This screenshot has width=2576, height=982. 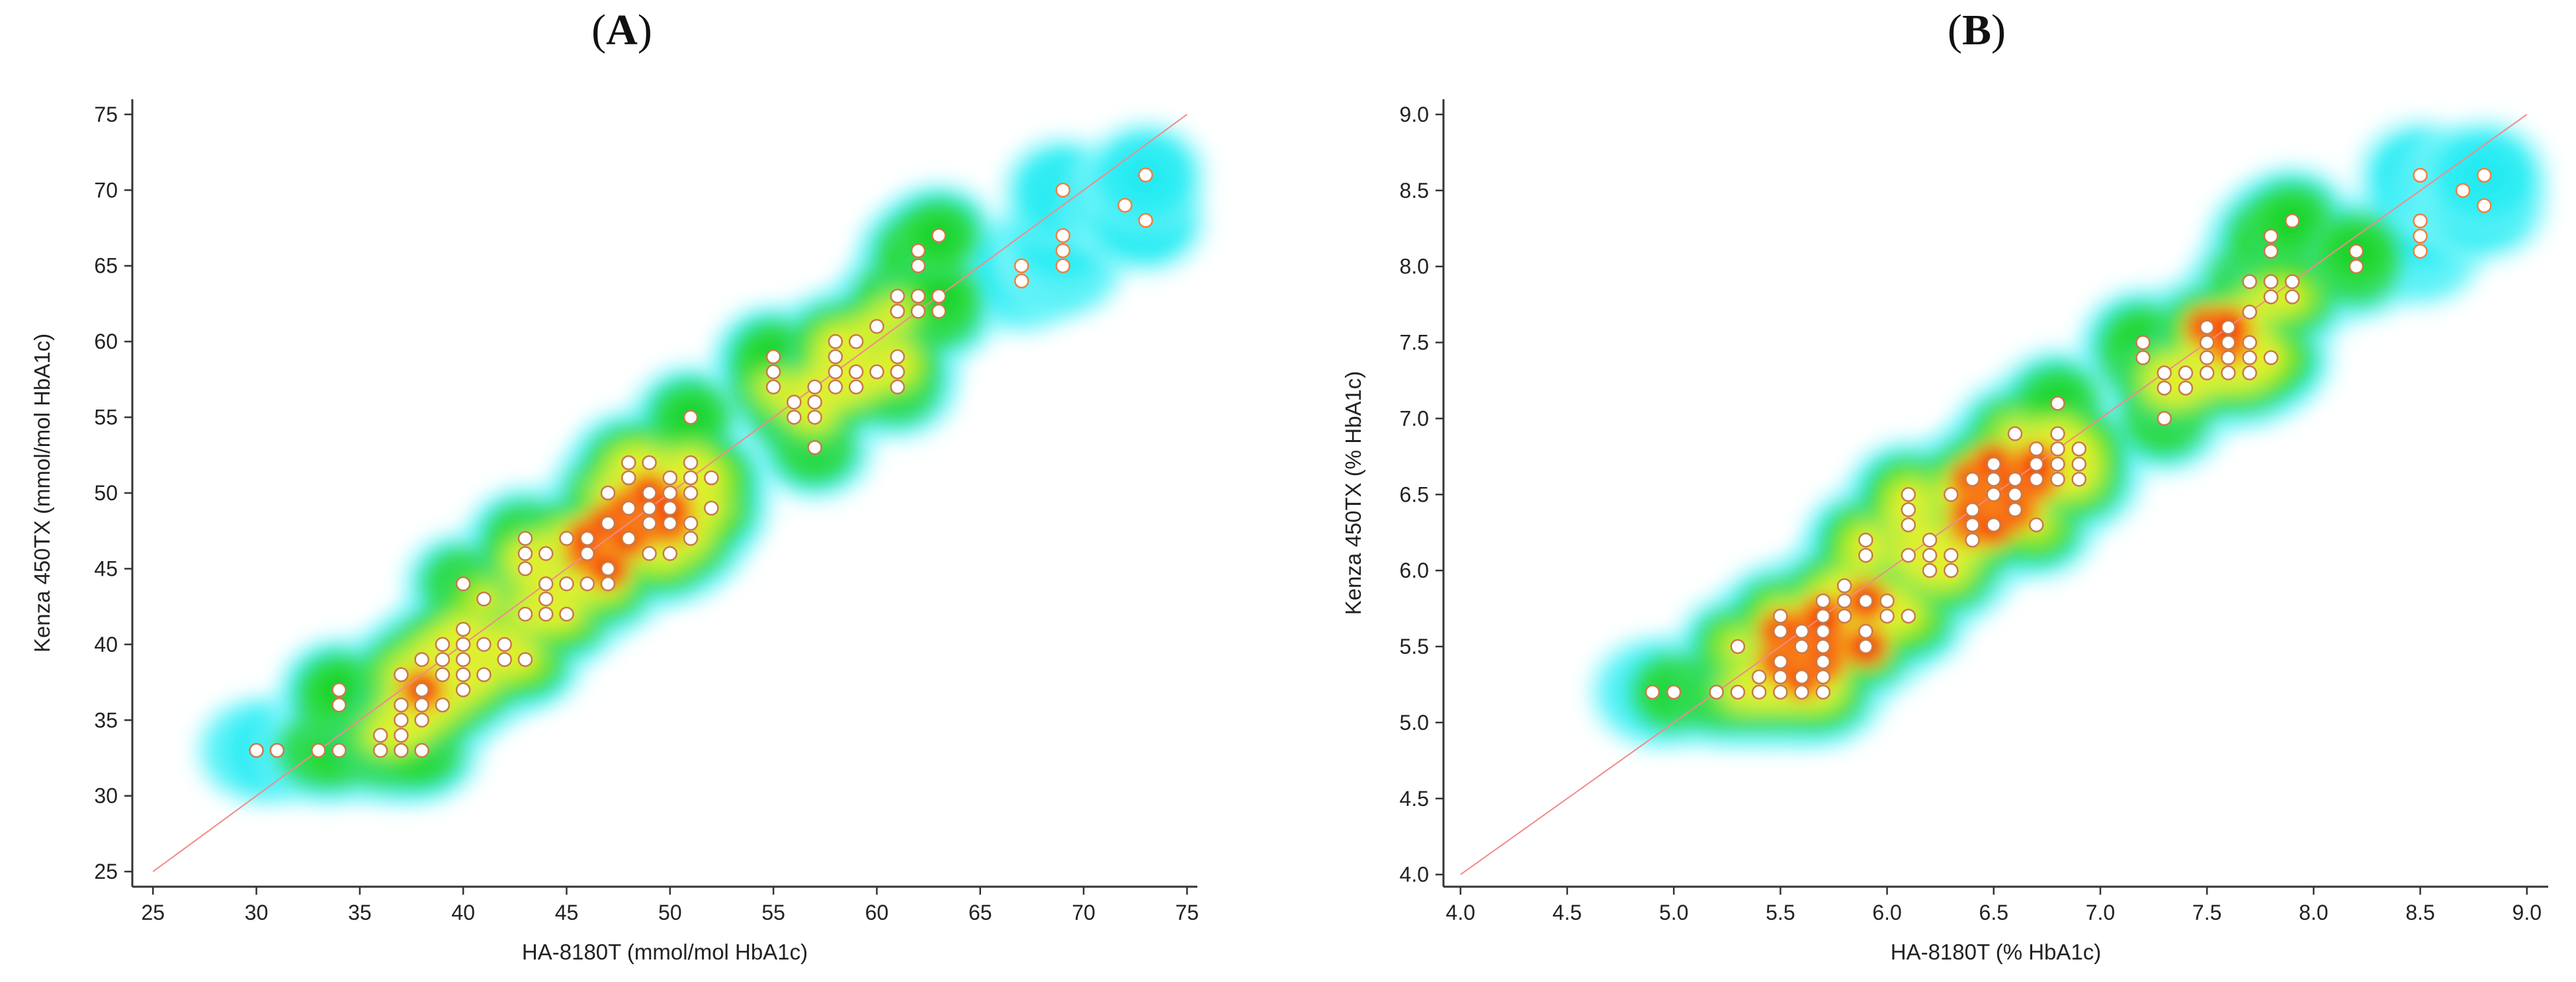 What do you see at coordinates (877, 913) in the screenshot?
I see `x-tick-label: 60` at bounding box center [877, 913].